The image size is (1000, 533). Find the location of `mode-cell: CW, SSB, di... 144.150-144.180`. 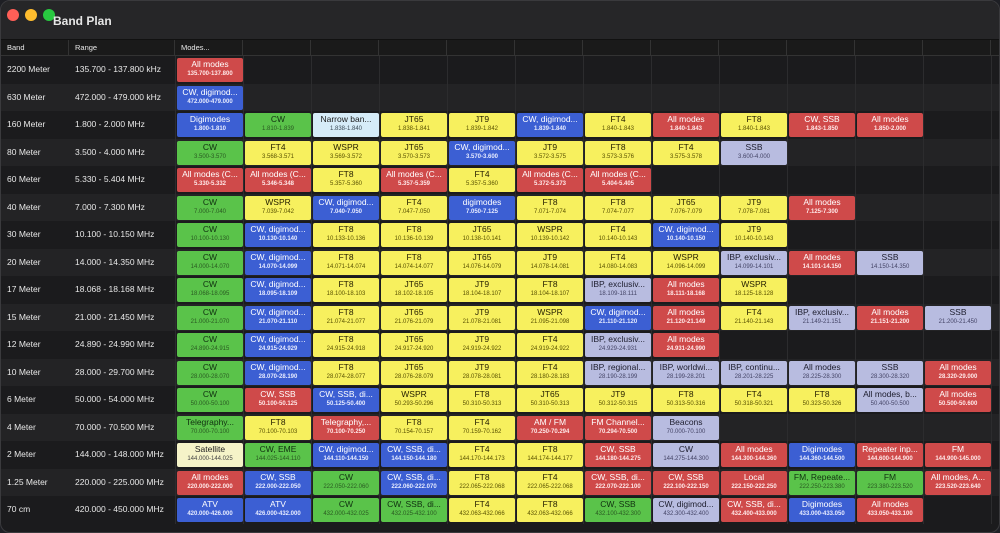

mode-cell: CW, SSB, di... 144.150-144.180 is located at coordinates (414, 455).